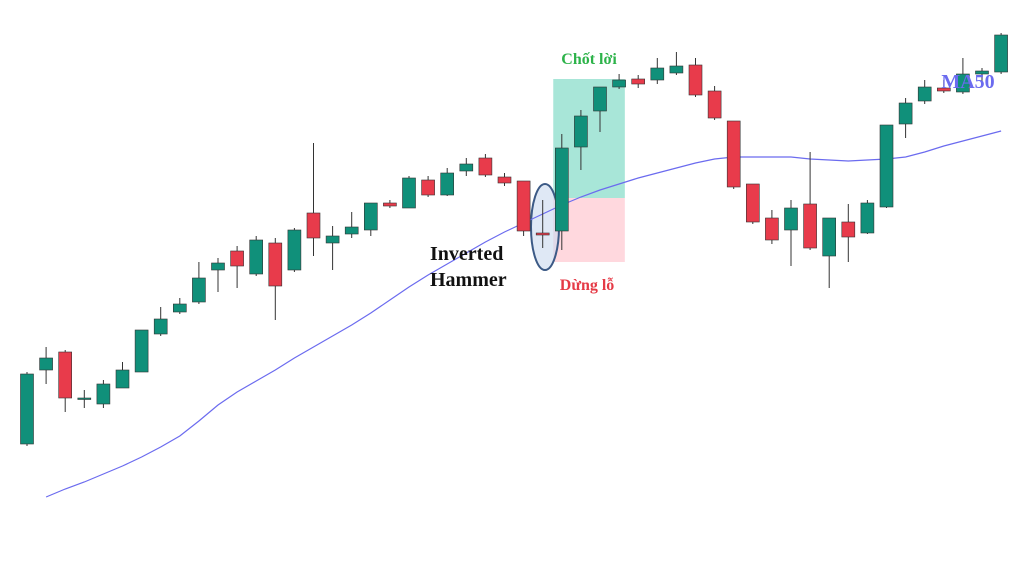  Describe the element at coordinates (545, 227) in the screenshot. I see `pattern-highlight` at that location.